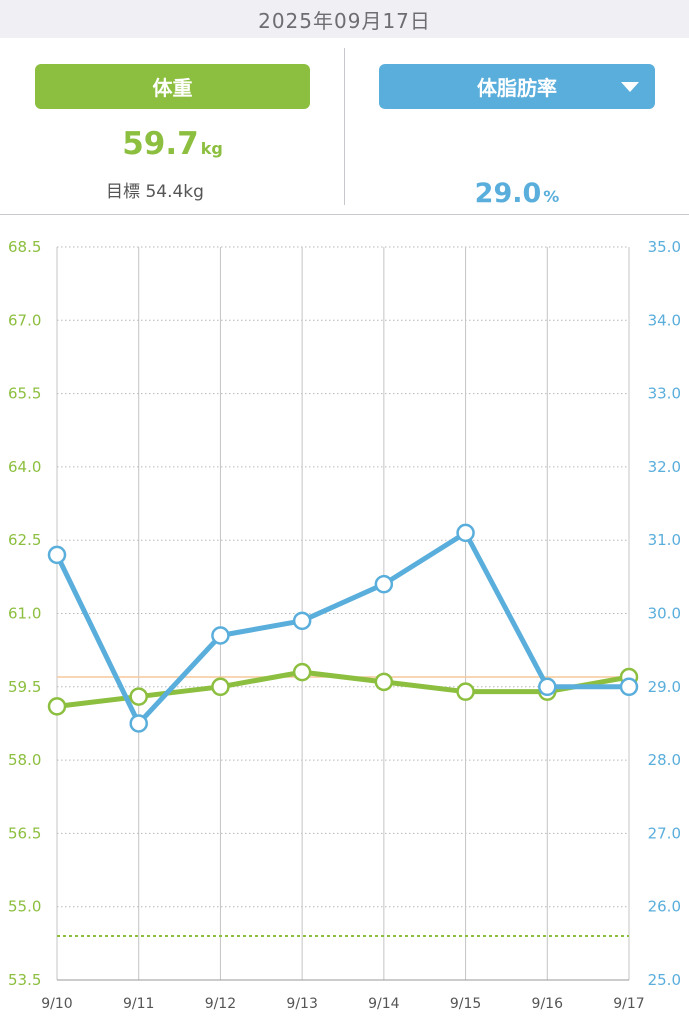 Image resolution: width=689 pixels, height=1024 pixels. I want to click on left-axis-tick-label: 62.5, so click(24, 540).